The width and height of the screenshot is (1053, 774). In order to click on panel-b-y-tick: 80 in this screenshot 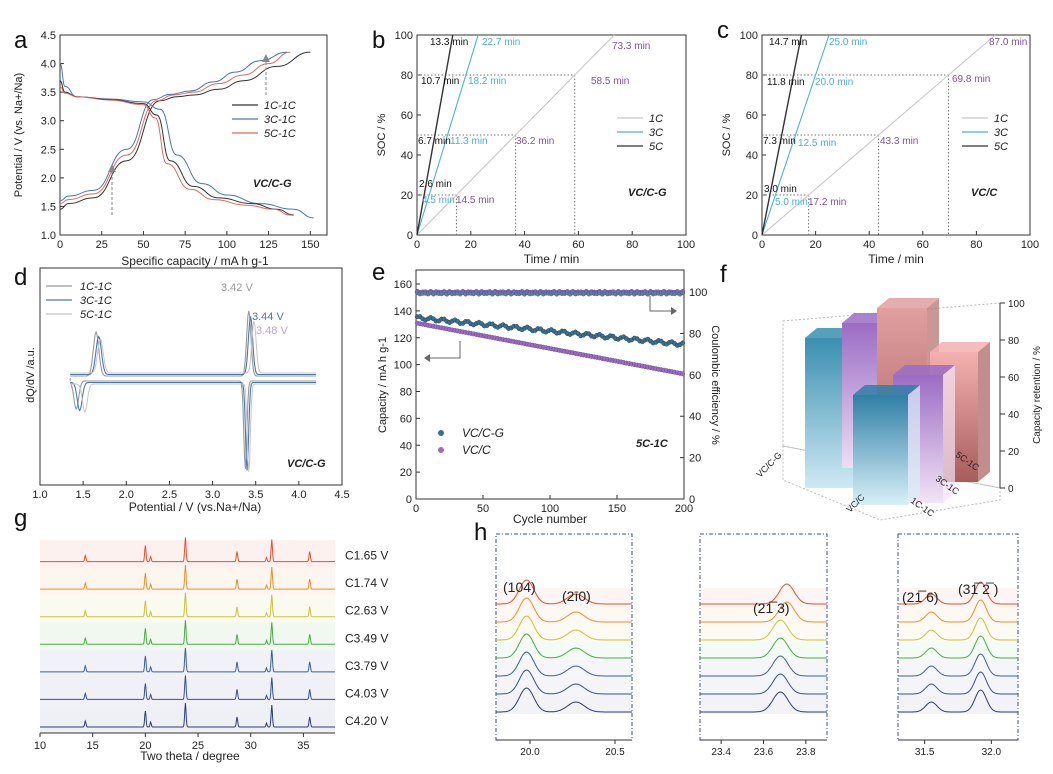, I will do `click(407, 76)`.